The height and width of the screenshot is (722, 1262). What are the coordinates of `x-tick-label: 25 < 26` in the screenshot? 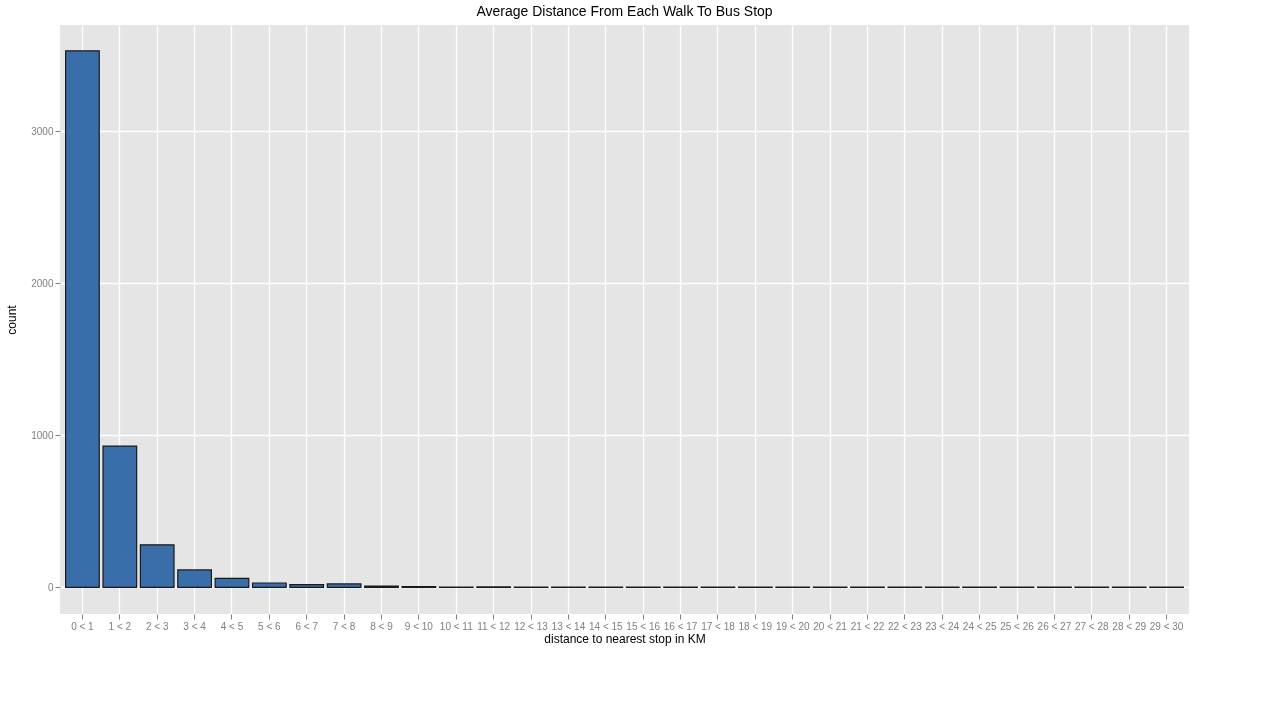 It's located at (1017, 626).